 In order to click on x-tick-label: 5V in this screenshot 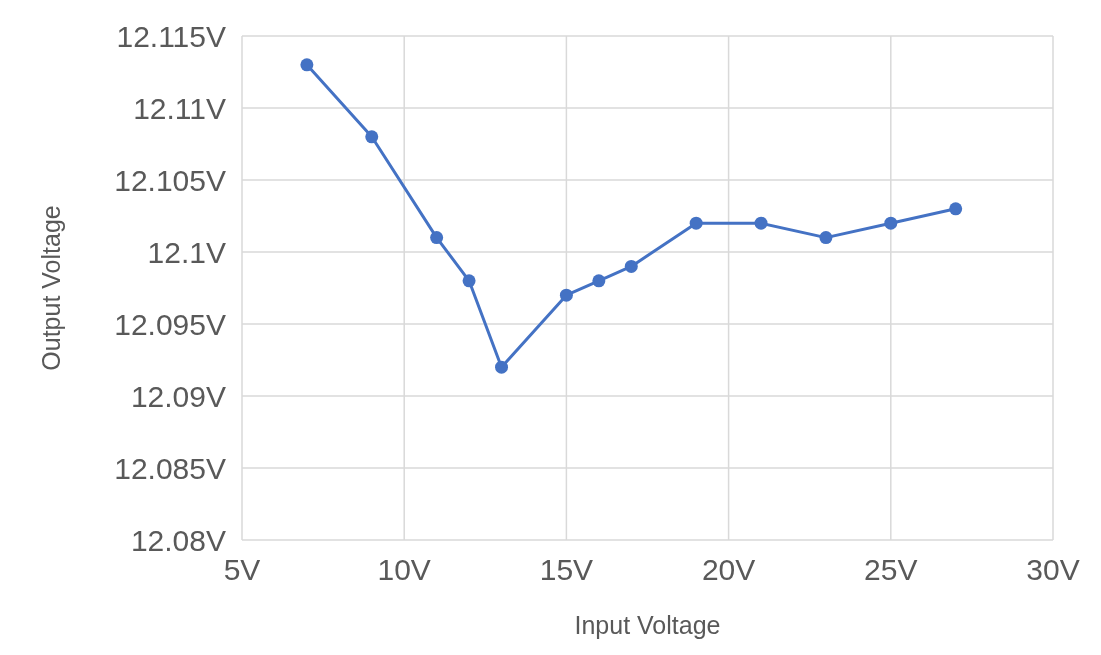, I will do `click(242, 569)`.